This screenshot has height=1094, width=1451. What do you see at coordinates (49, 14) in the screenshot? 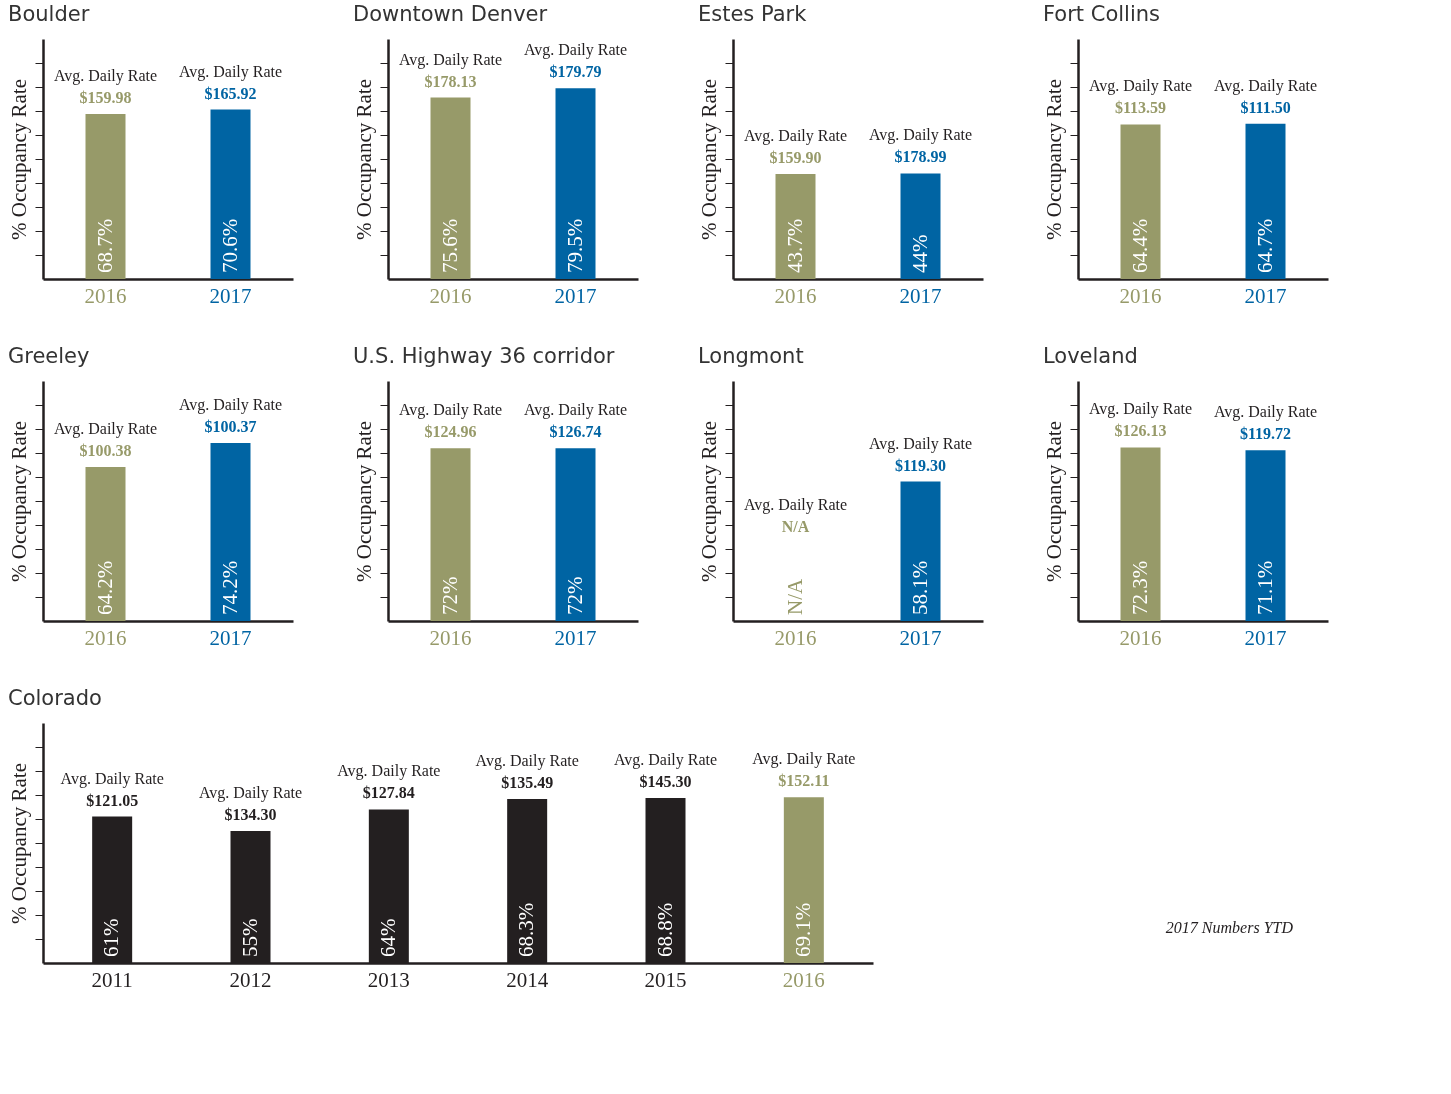
I see `chart-title: Boulder` at bounding box center [49, 14].